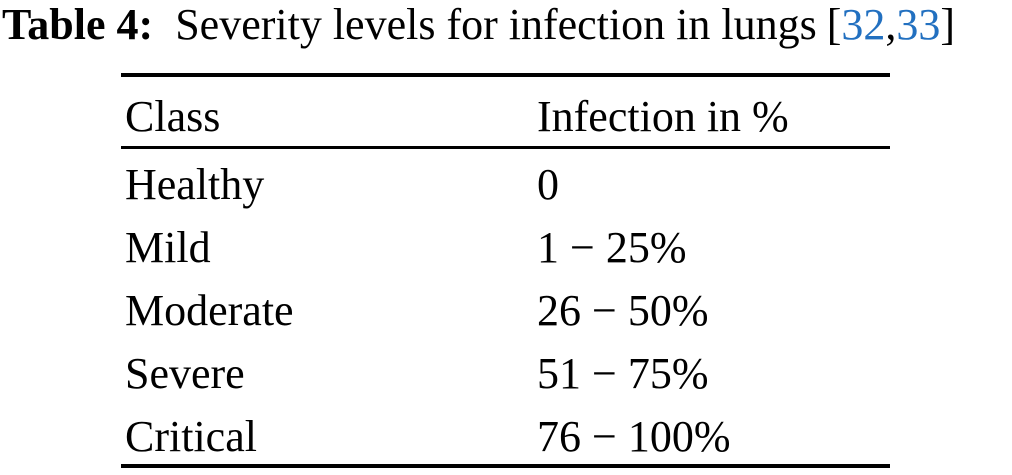 The height and width of the screenshot is (475, 1012). Describe the element at coordinates (548, 184) in the screenshot. I see `infection-value: 0` at that location.